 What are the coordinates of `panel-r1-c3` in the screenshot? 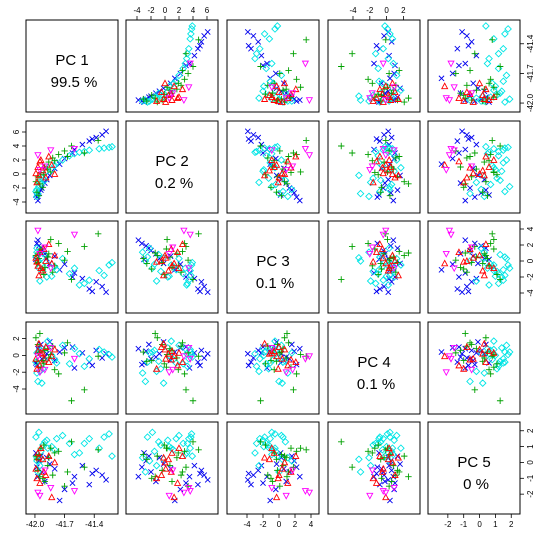 It's located at (273, 66).